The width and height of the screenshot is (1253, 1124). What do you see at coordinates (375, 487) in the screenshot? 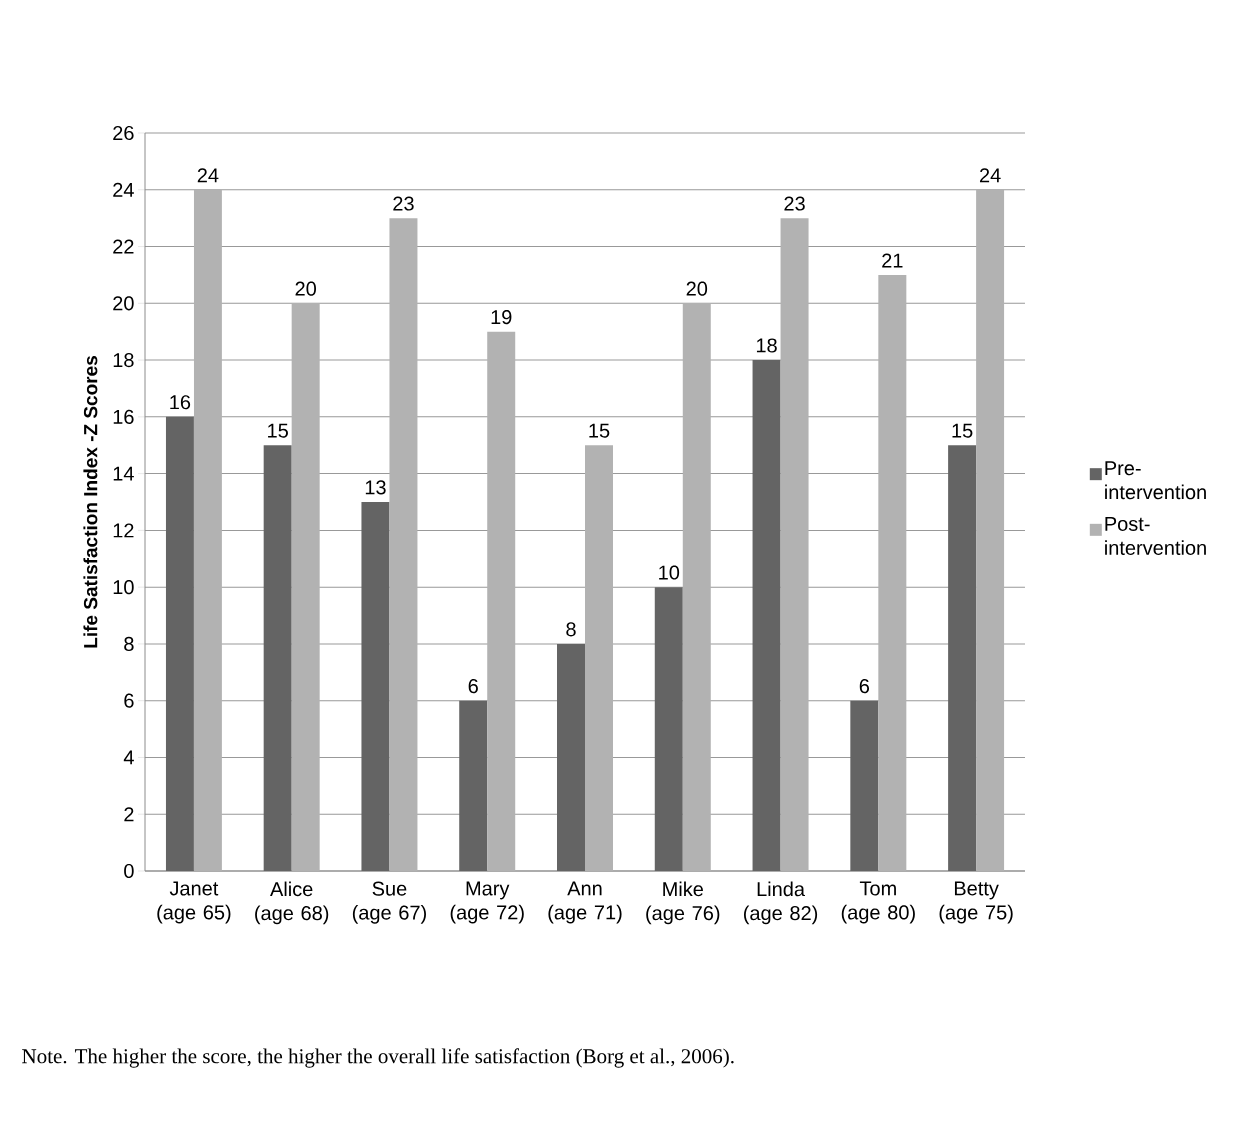
I see `data-label: 13` at bounding box center [375, 487].